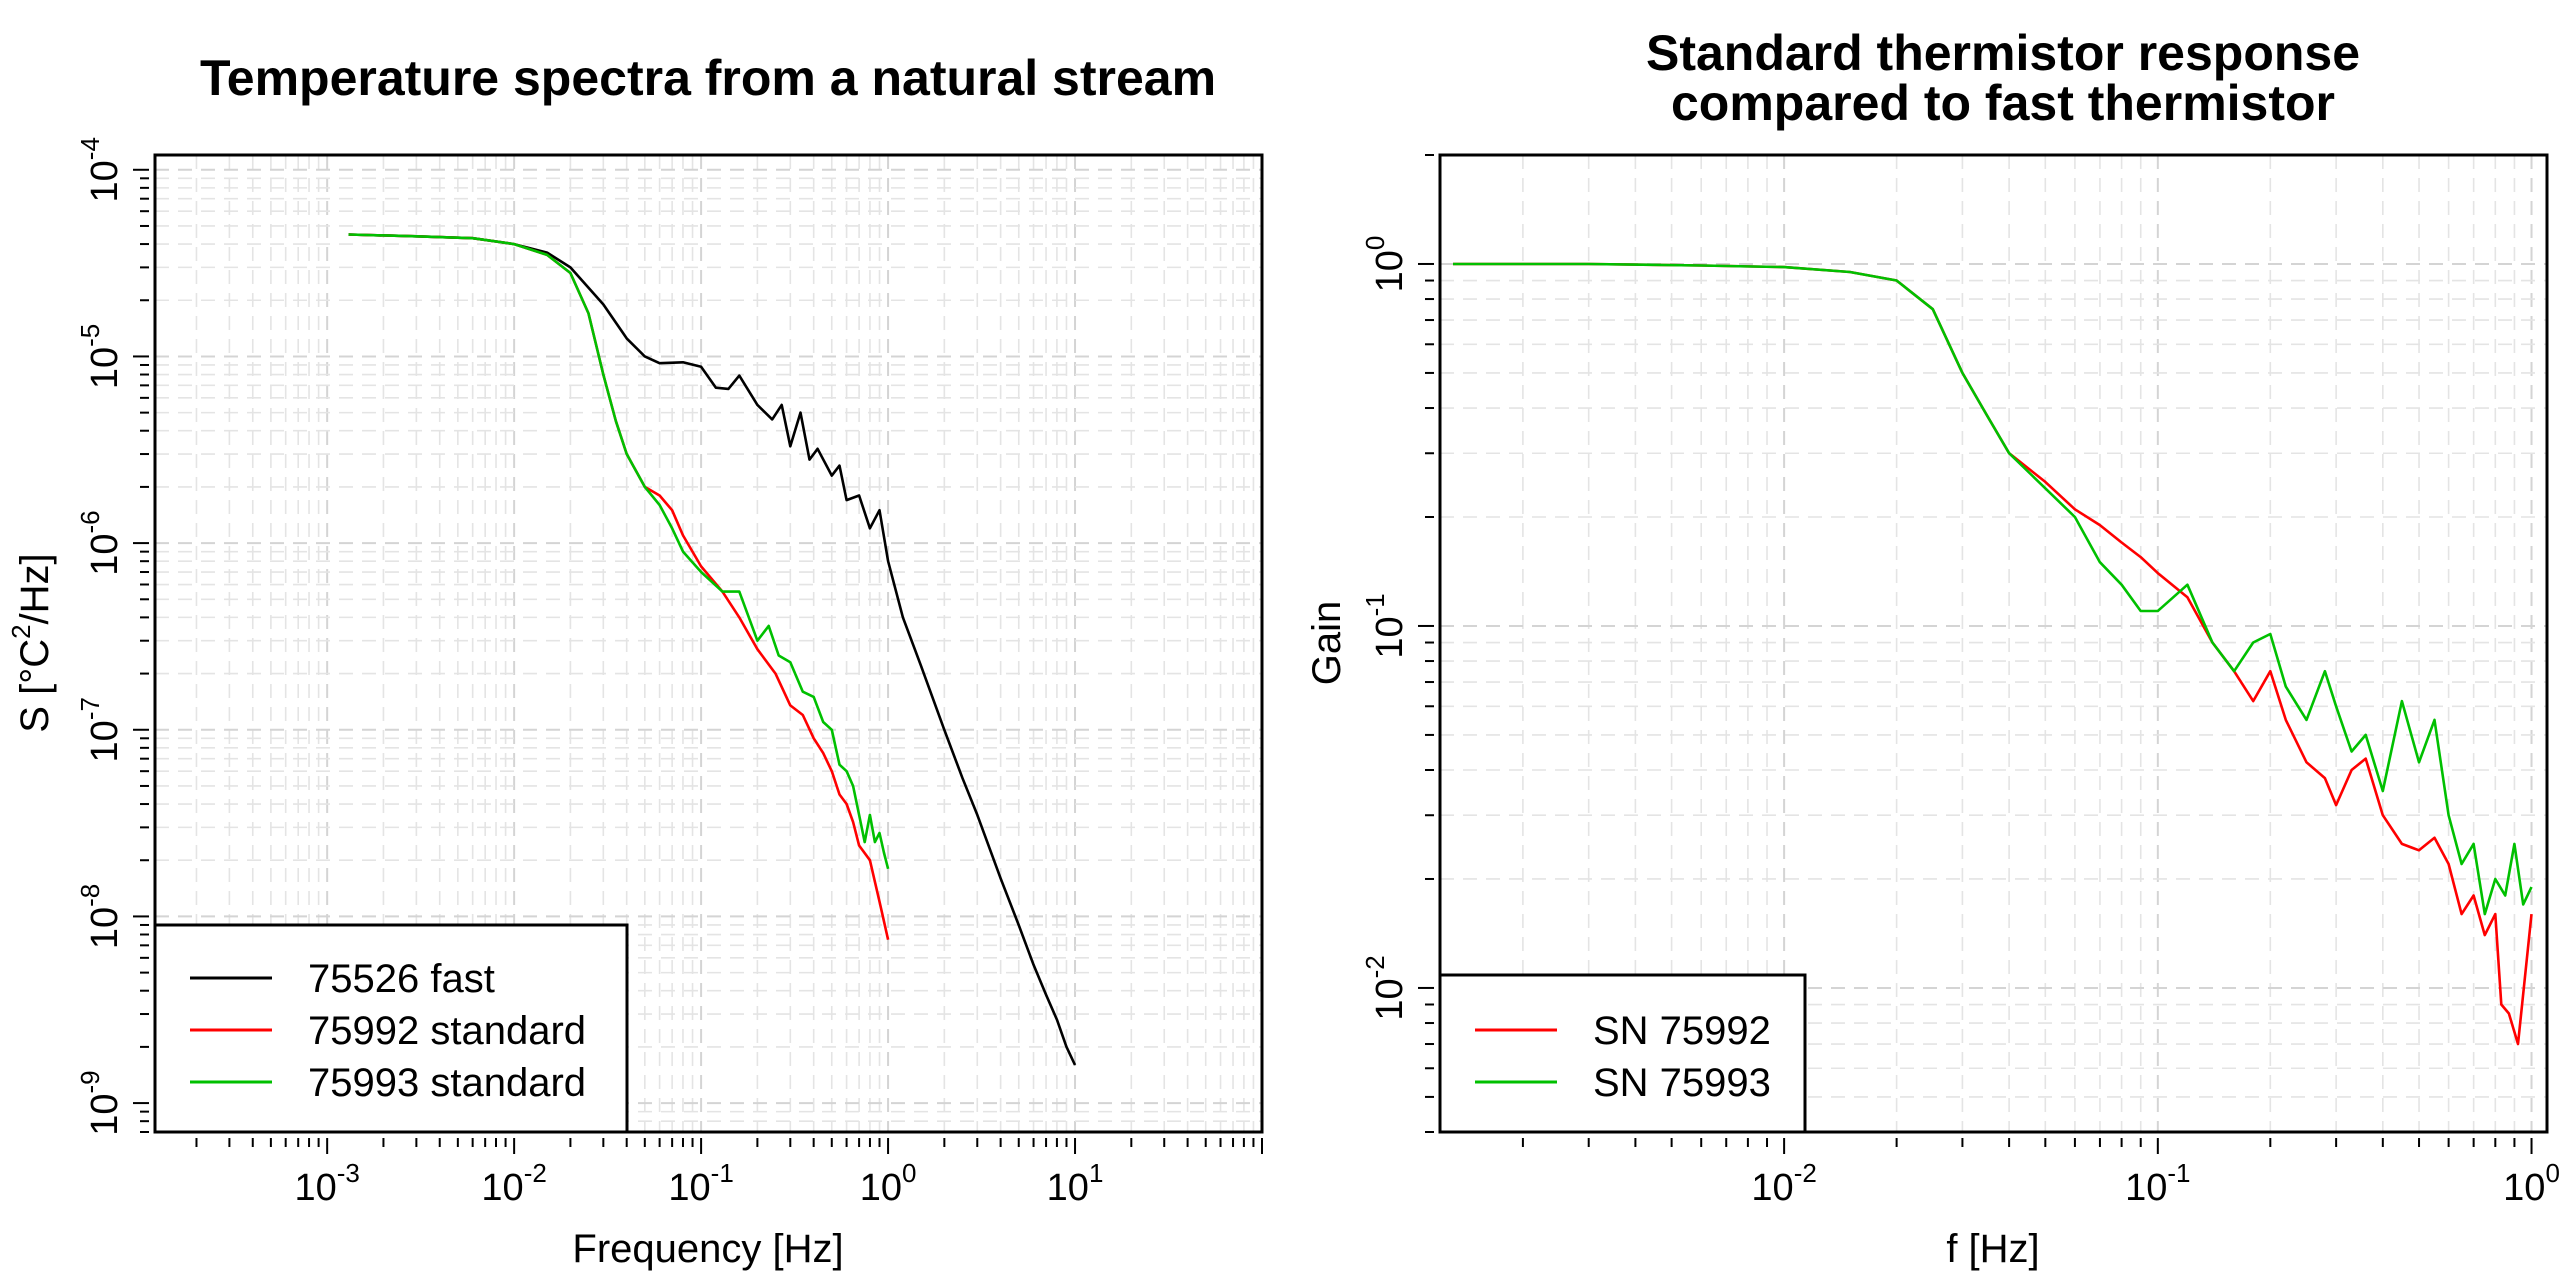 The width and height of the screenshot is (2560, 1280). I want to click on chart2-legend: SN 75992 SN 75993, so click(1622, 1053).